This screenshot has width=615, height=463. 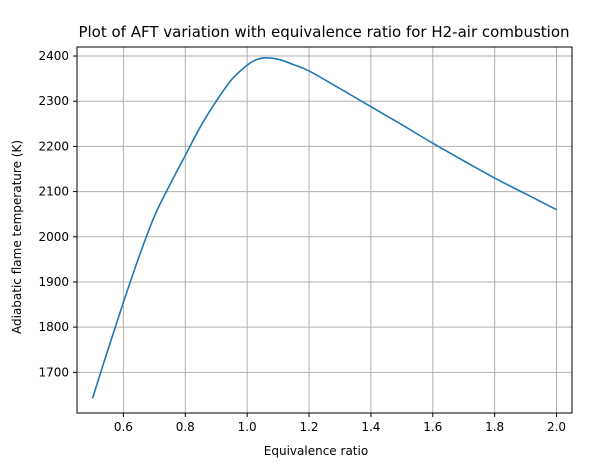 What do you see at coordinates (316, 451) in the screenshot?
I see `x-axis-label: Equivalence ratio` at bounding box center [316, 451].